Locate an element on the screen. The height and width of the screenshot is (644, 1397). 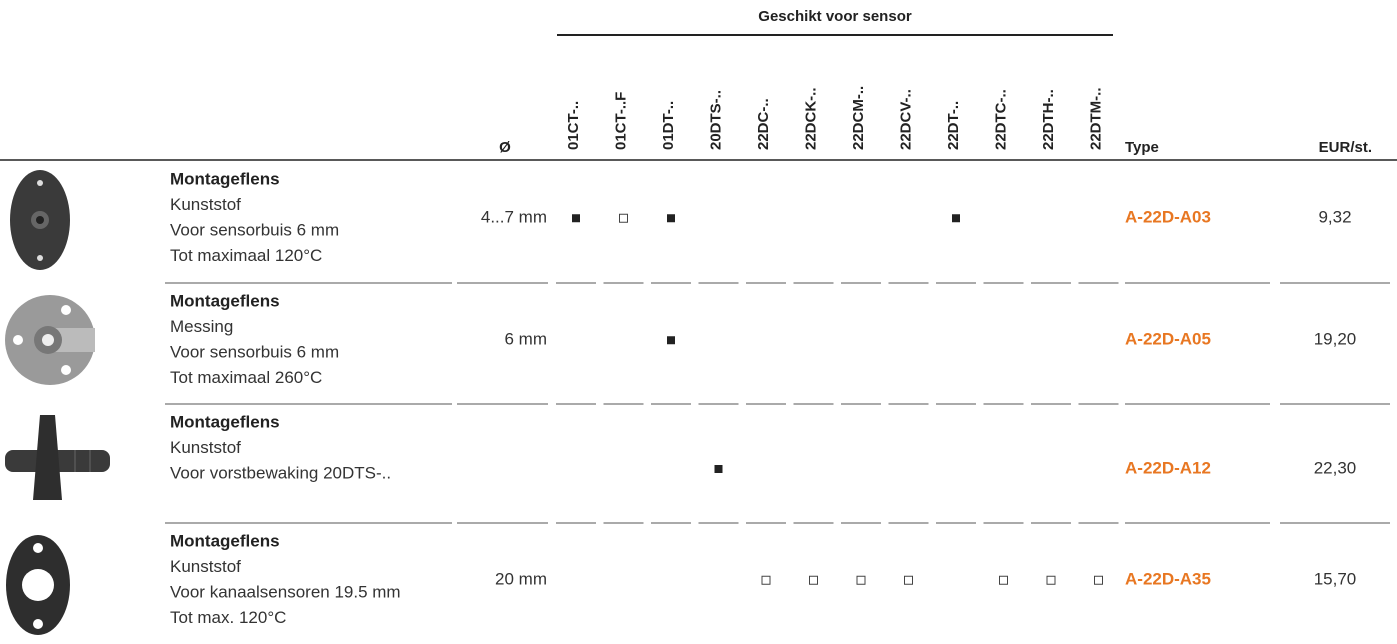
sensor-header: 22DTM-.. is located at coordinates (1095, 118).